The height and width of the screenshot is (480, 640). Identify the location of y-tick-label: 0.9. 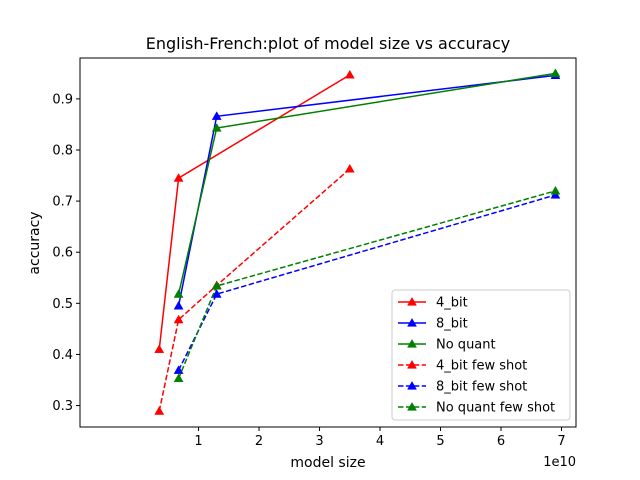
(62, 99).